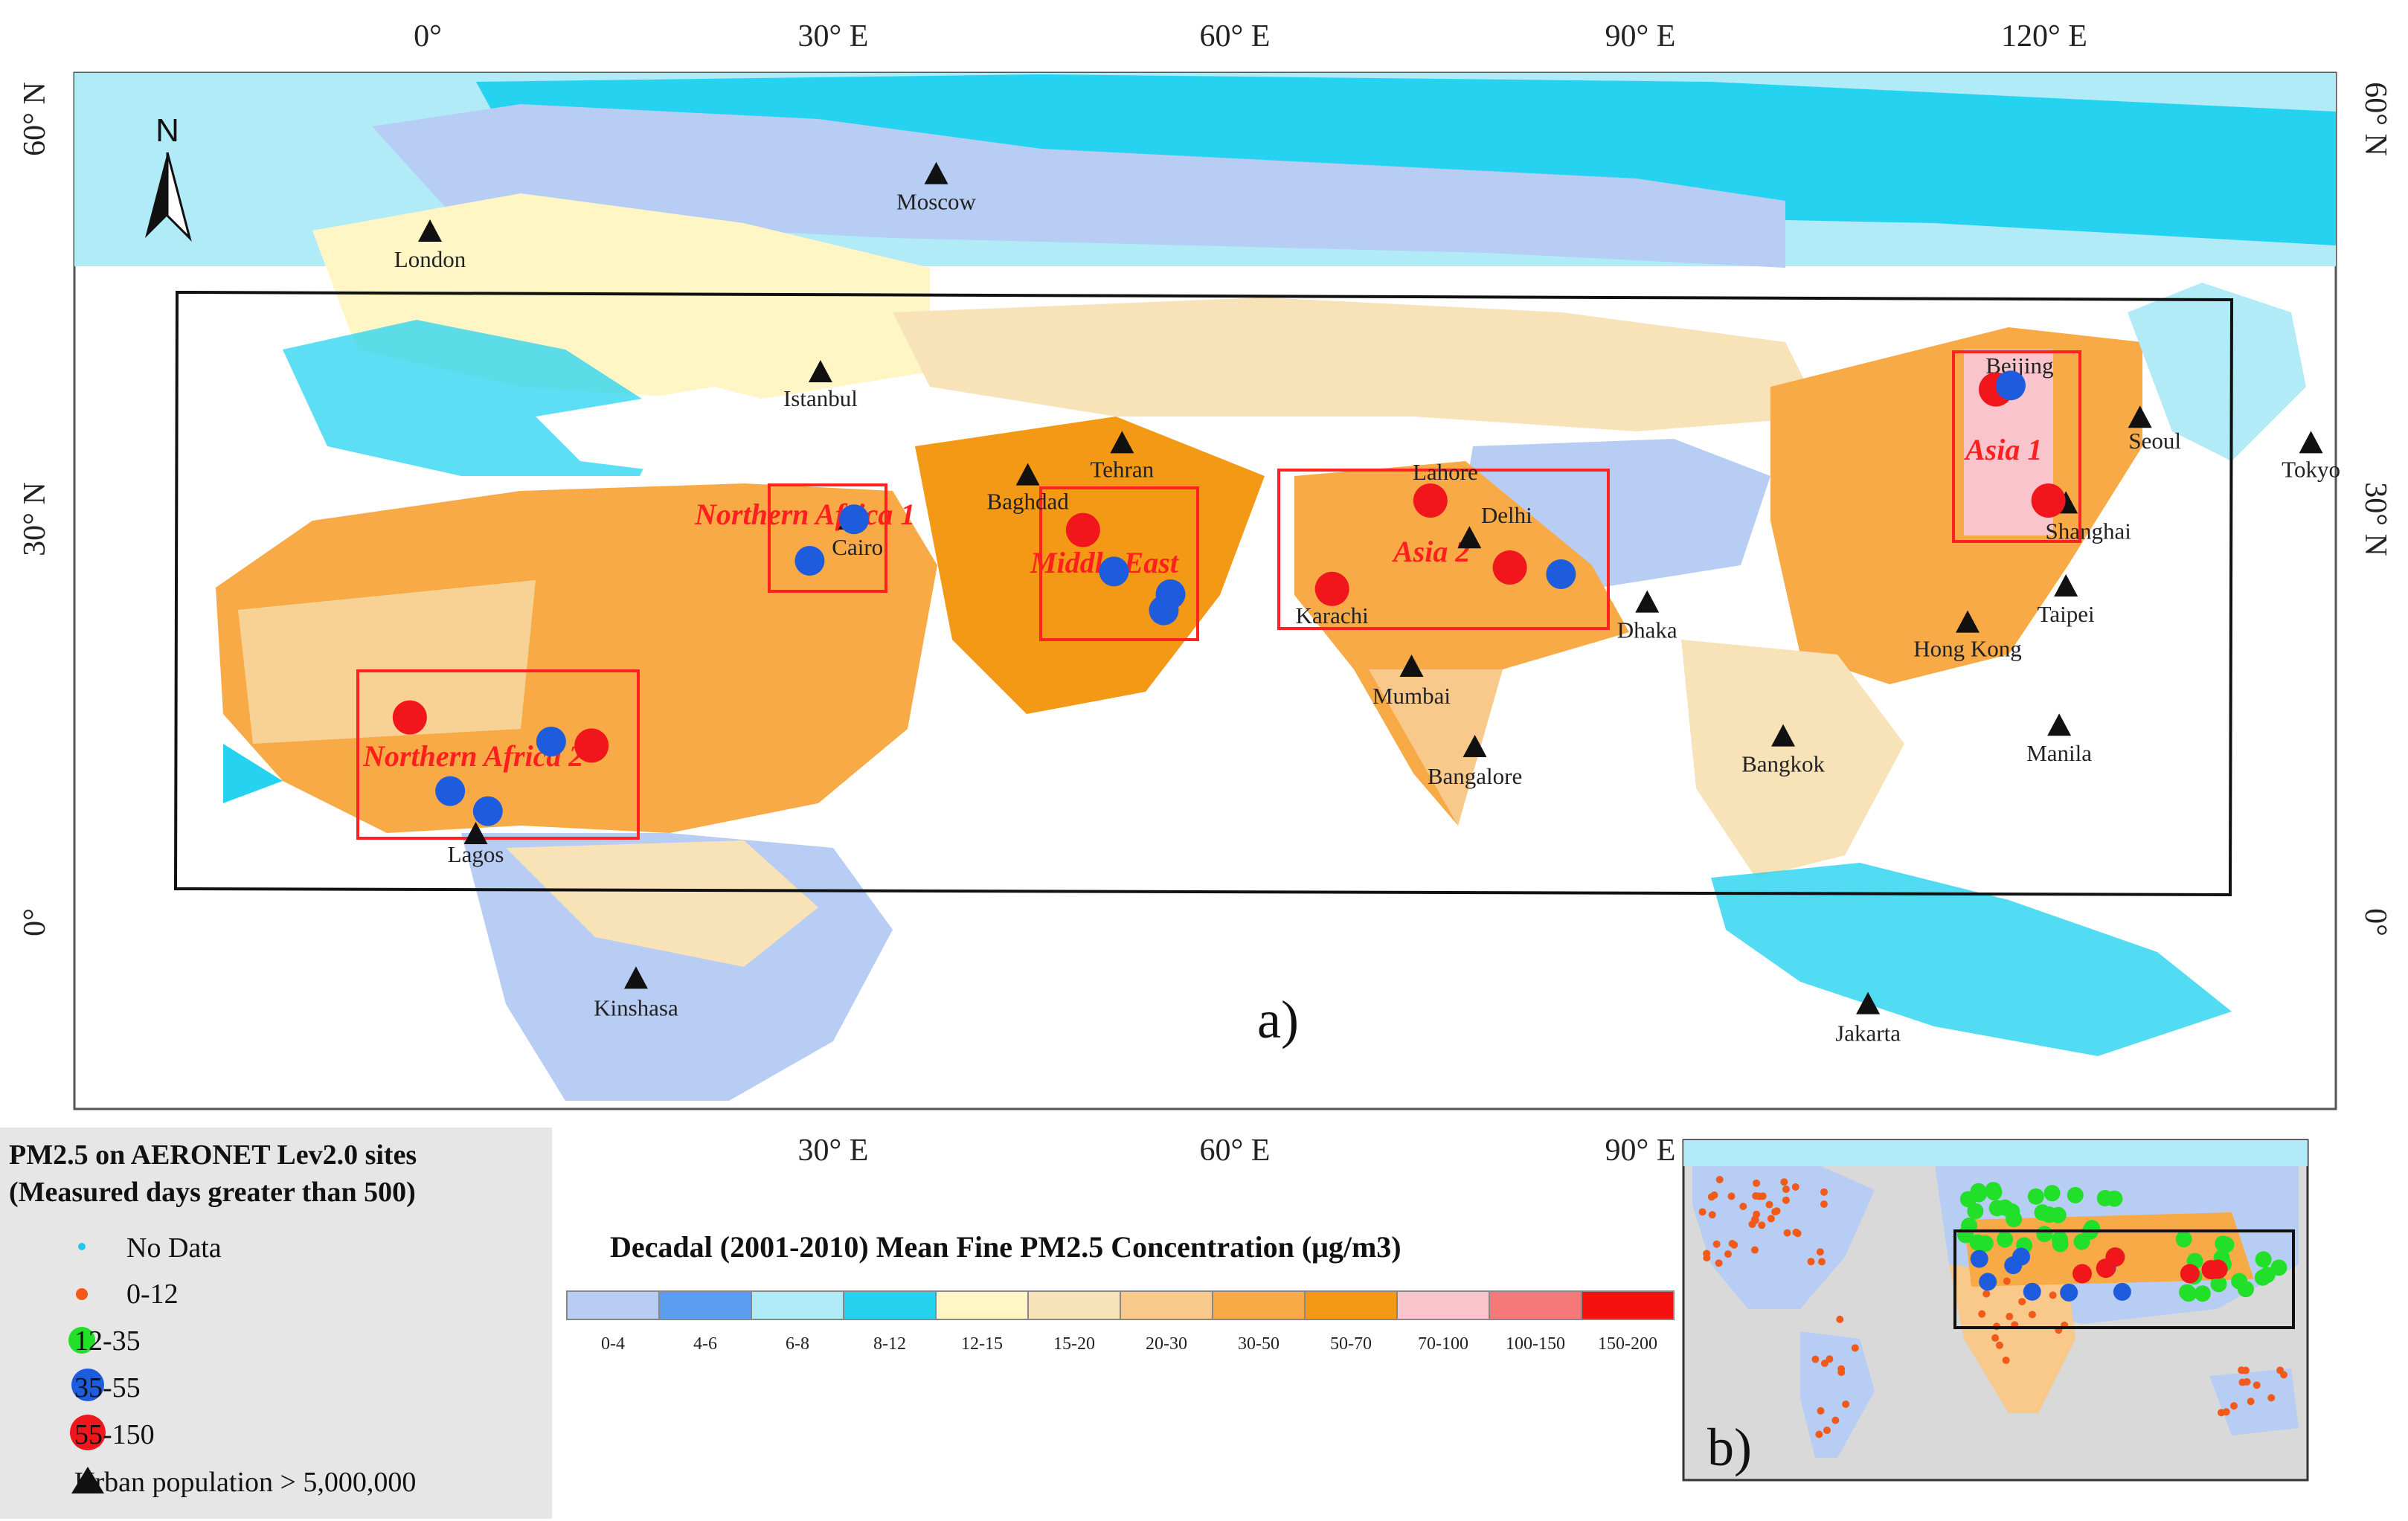 This screenshot has width=2408, height=1521. Describe the element at coordinates (1119, 563) in the screenshot. I see `region-box-middle-east` at that location.